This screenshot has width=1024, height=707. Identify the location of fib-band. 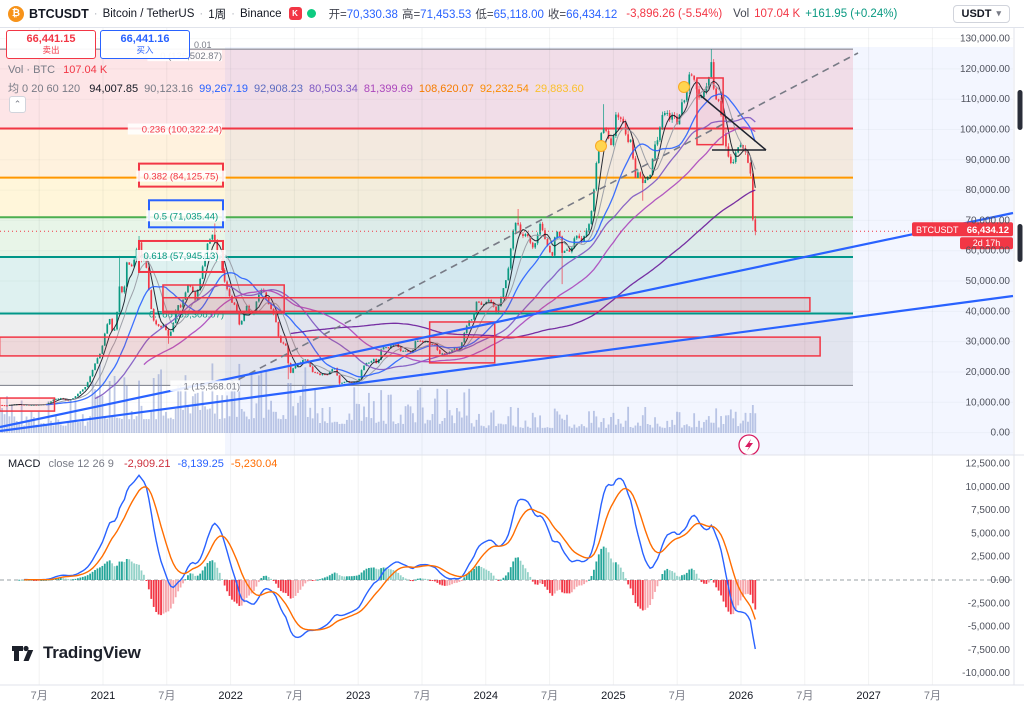
(426, 197).